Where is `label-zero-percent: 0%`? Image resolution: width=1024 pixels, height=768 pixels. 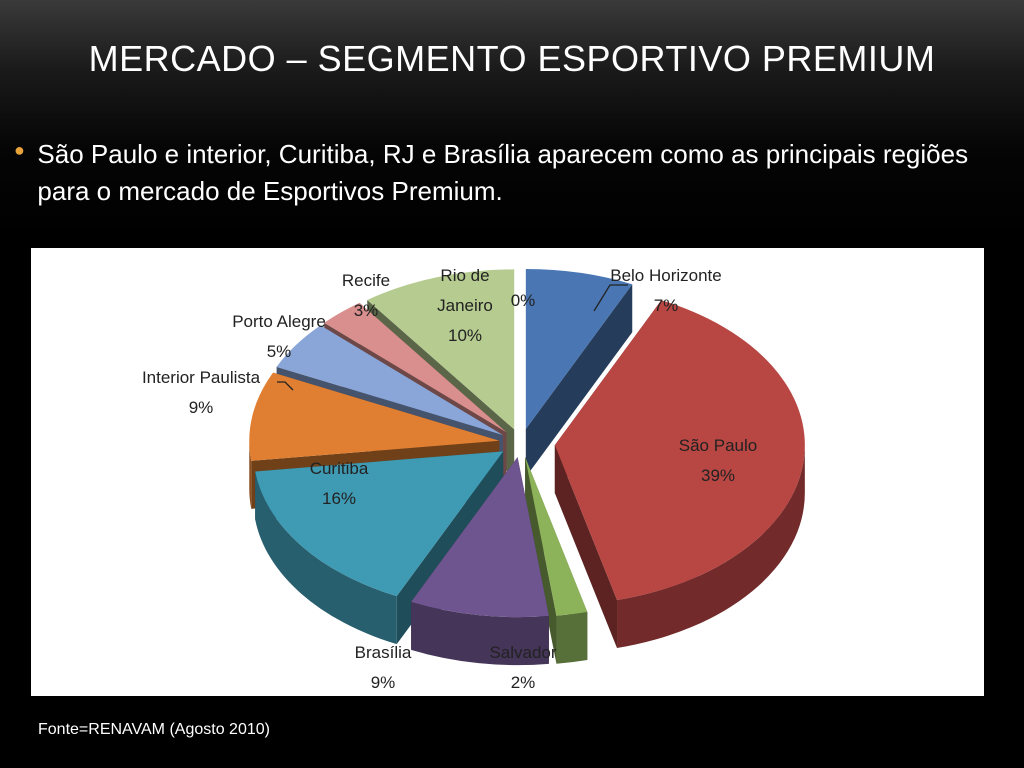 label-zero-percent: 0% is located at coordinates (523, 300).